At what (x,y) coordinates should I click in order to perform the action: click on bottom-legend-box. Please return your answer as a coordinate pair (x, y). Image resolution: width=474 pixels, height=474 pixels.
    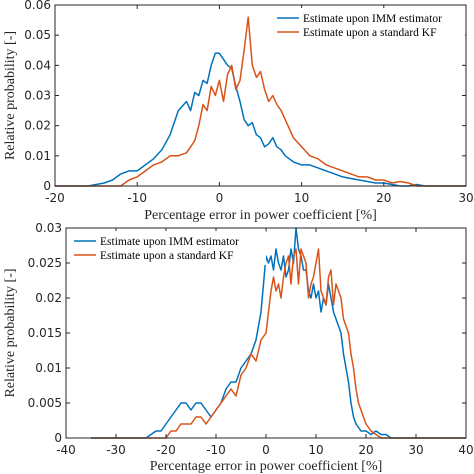
    Looking at the image, I should click on (168, 248).